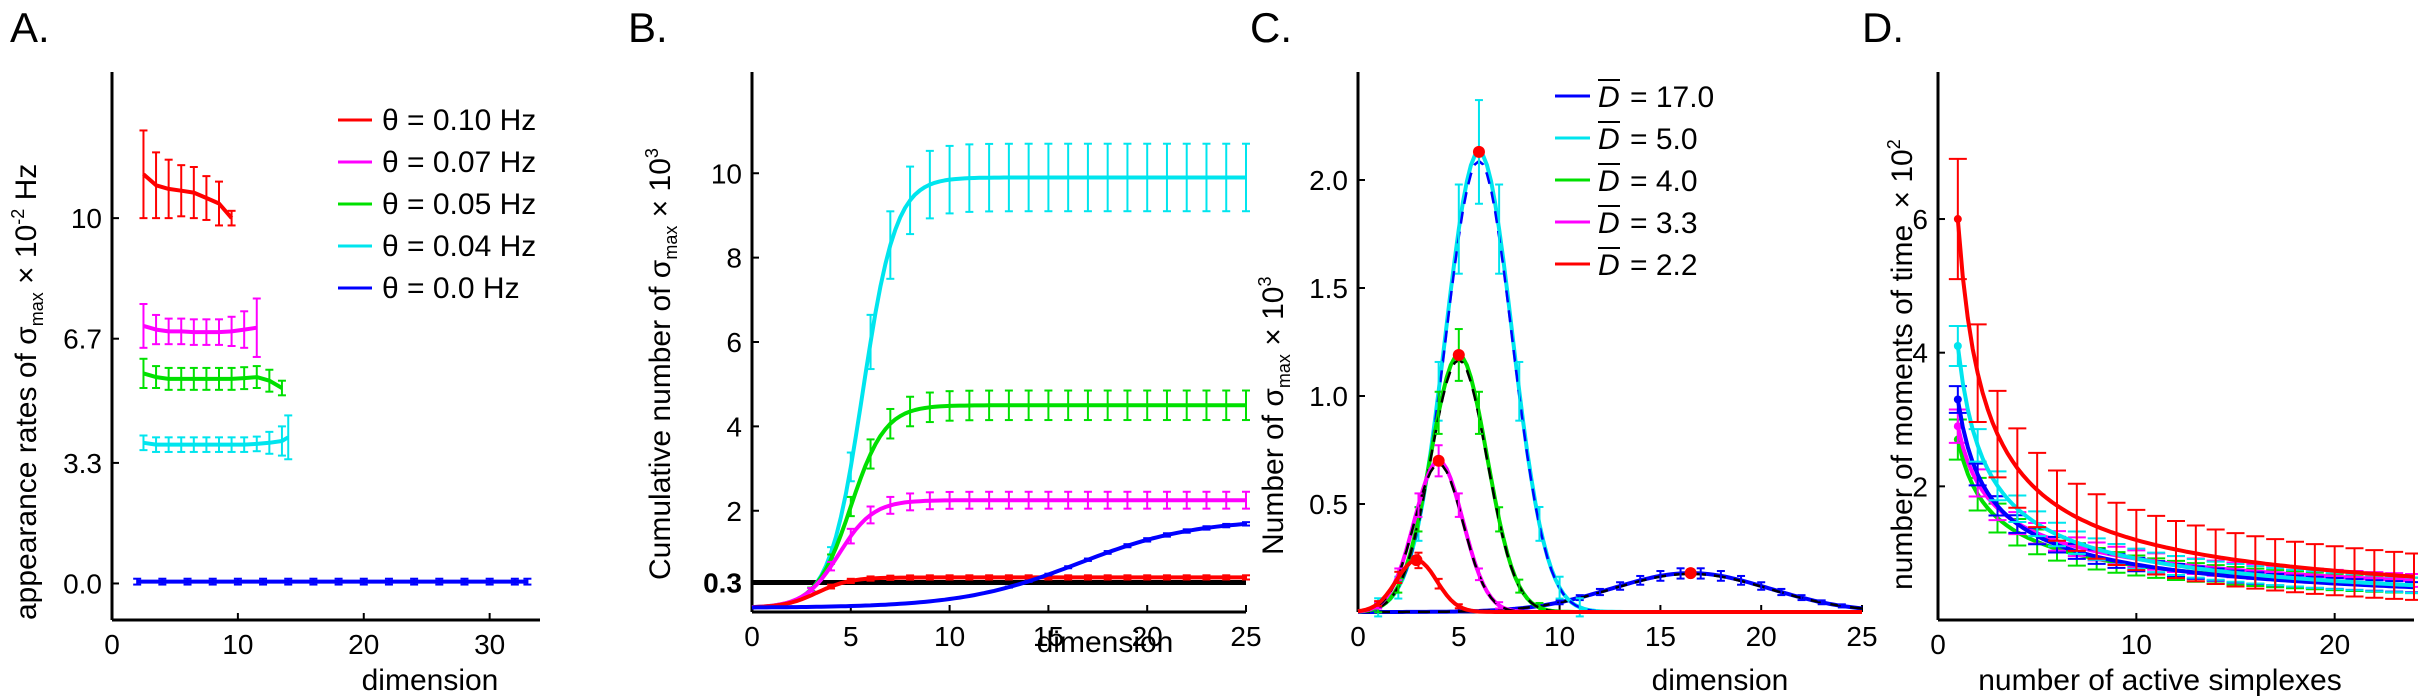 The width and height of the screenshot is (2418, 700). I want to click on panel-c-xlabel: dimension, so click(1720, 680).